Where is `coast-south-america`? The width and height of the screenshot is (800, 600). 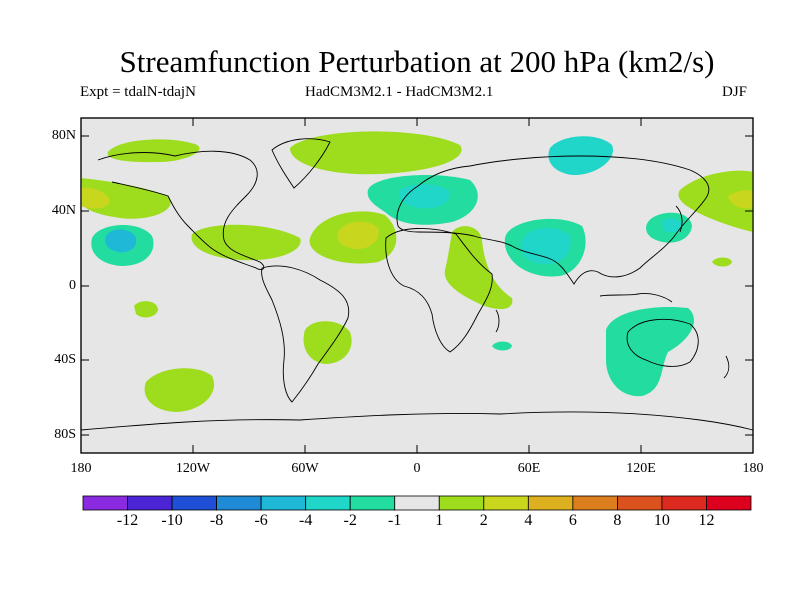
coast-south-america is located at coordinates (305, 334).